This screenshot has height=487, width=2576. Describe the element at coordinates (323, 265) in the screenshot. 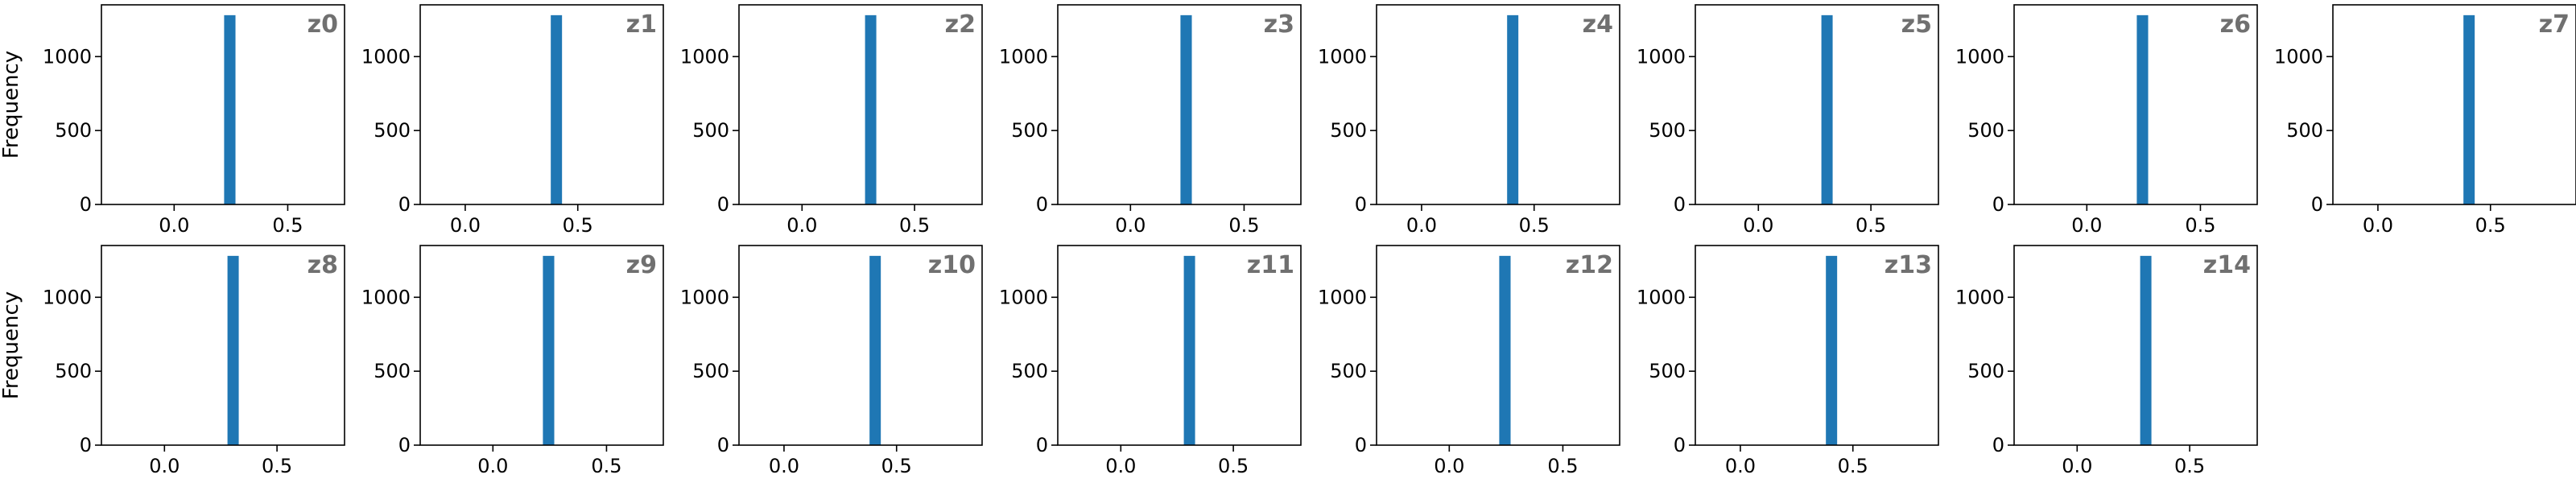

I see `panel-label: z8` at that location.